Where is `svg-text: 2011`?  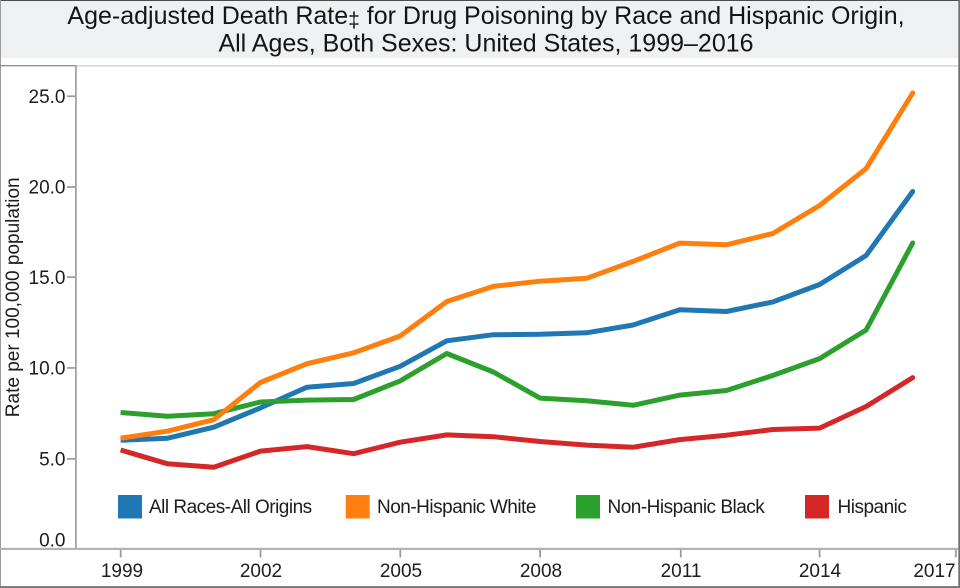 svg-text: 2011 is located at coordinates (681, 571).